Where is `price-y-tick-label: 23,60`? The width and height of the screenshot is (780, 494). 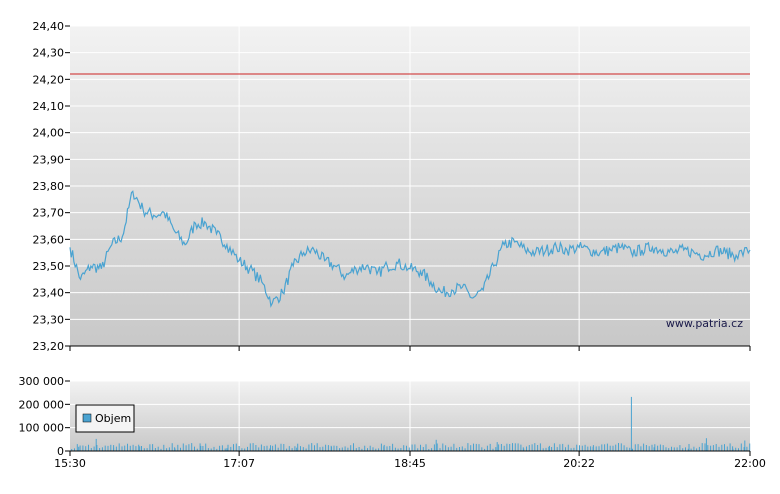 price-y-tick-label: 23,60 is located at coordinates (49, 239).